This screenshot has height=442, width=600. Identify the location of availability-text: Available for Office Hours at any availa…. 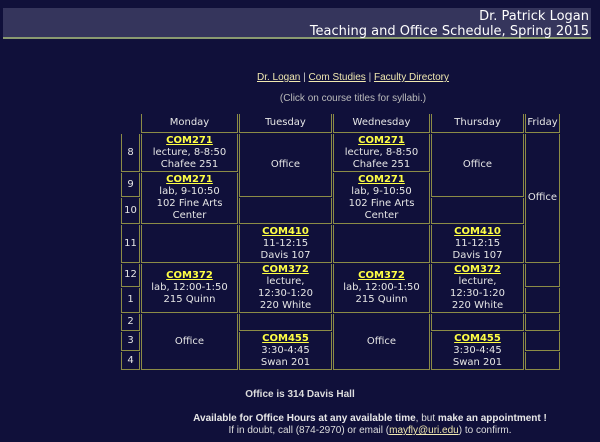
(304, 418).